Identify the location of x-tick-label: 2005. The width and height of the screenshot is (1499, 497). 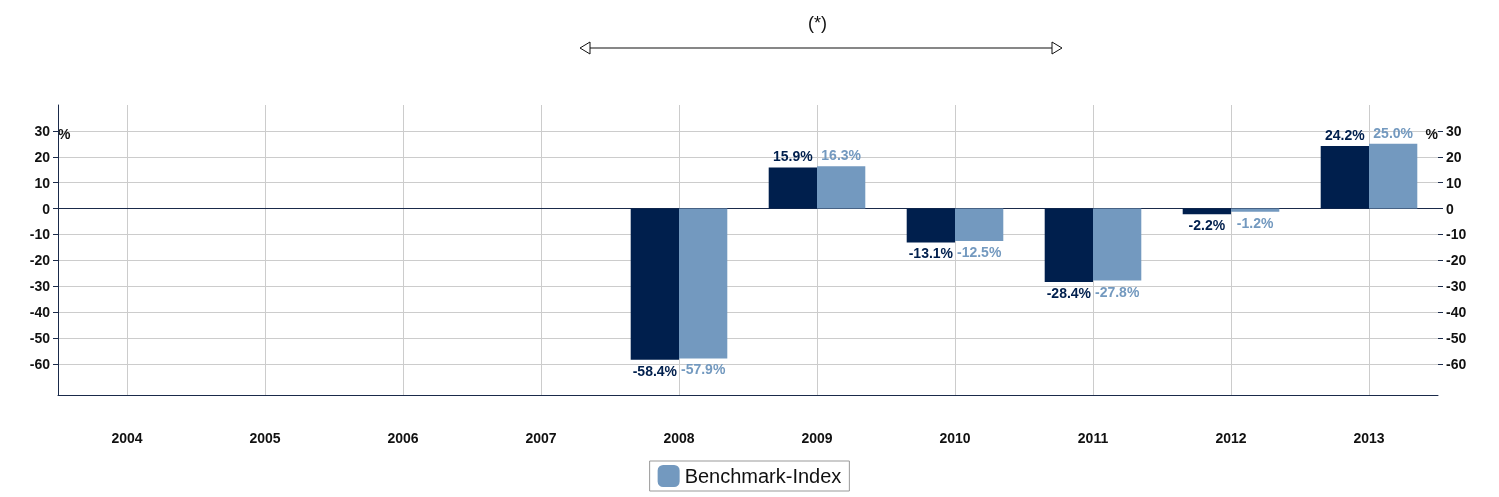
(265, 438).